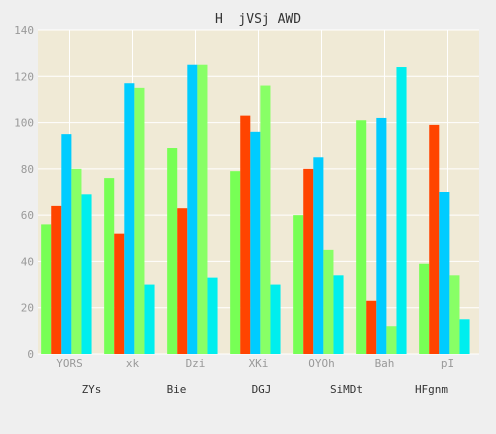 The image size is (496, 434). Describe the element at coordinates (262, 389) in the screenshot. I see `group-label: DGJ` at that location.